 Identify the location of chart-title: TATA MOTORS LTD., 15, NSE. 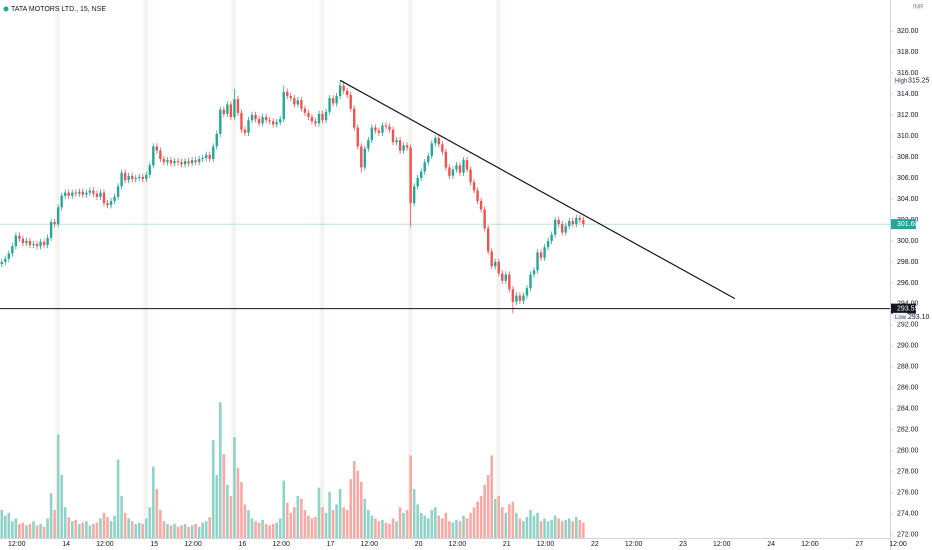
(58, 9).